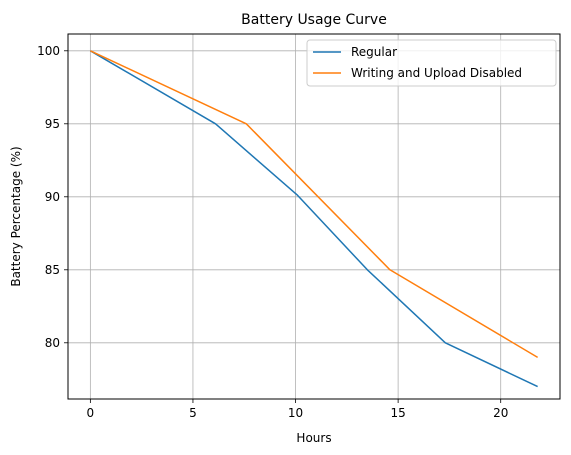 The height and width of the screenshot is (455, 571). I want to click on x-axis-label: Hours, so click(313, 438).